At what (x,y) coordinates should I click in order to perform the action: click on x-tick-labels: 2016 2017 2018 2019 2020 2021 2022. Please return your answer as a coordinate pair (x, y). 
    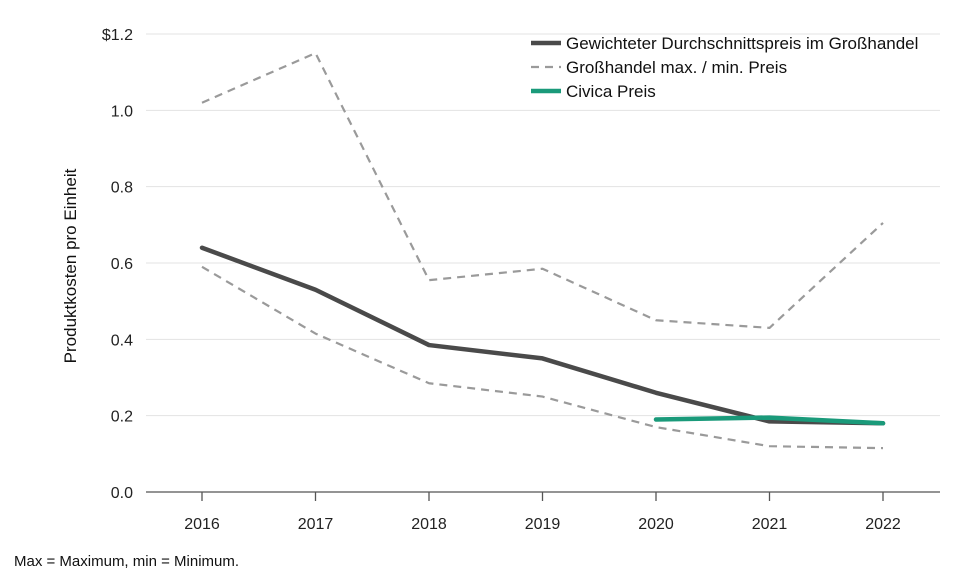
    Looking at the image, I should click on (542, 524).